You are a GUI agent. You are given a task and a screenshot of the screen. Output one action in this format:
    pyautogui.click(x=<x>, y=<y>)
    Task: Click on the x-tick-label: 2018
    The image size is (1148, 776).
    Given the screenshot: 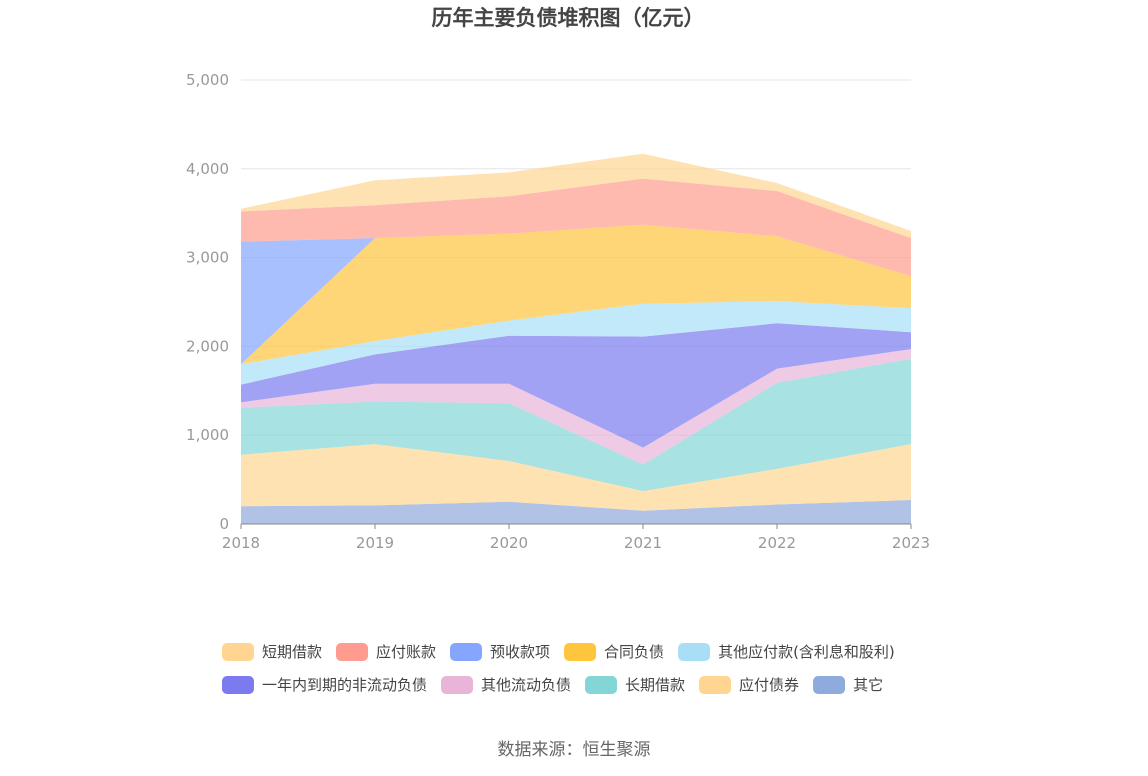 What is the action you would take?
    pyautogui.click(x=241, y=543)
    